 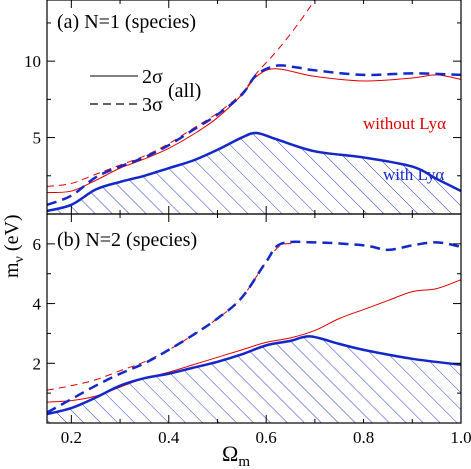 What do you see at coordinates (184, 91) in the screenshot?
I see `legend-group-label: (all)` at bounding box center [184, 91].